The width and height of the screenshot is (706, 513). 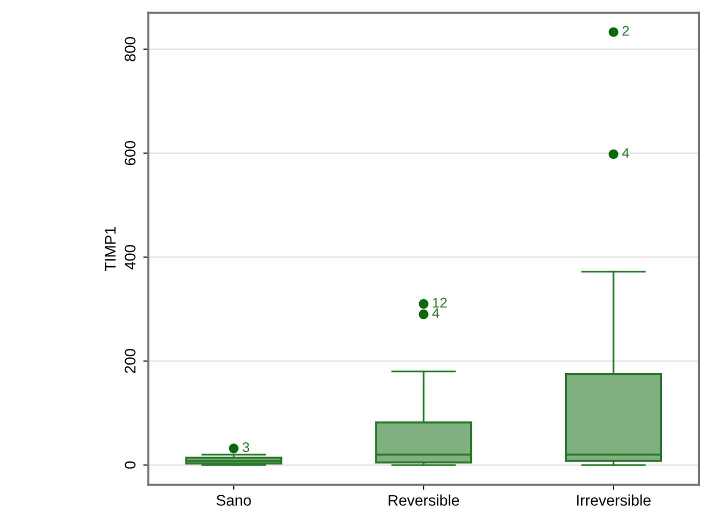 What do you see at coordinates (130, 49) in the screenshot?
I see `y-tick-label: 800` at bounding box center [130, 49].